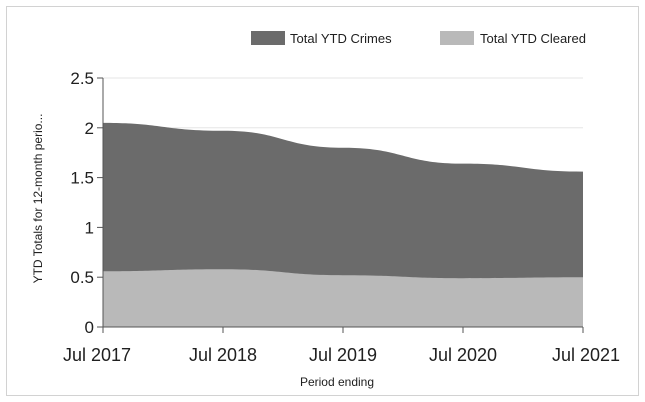 The height and width of the screenshot is (402, 645). Describe the element at coordinates (586, 355) in the screenshot. I see `x-tick-label: Jul 2021` at that location.